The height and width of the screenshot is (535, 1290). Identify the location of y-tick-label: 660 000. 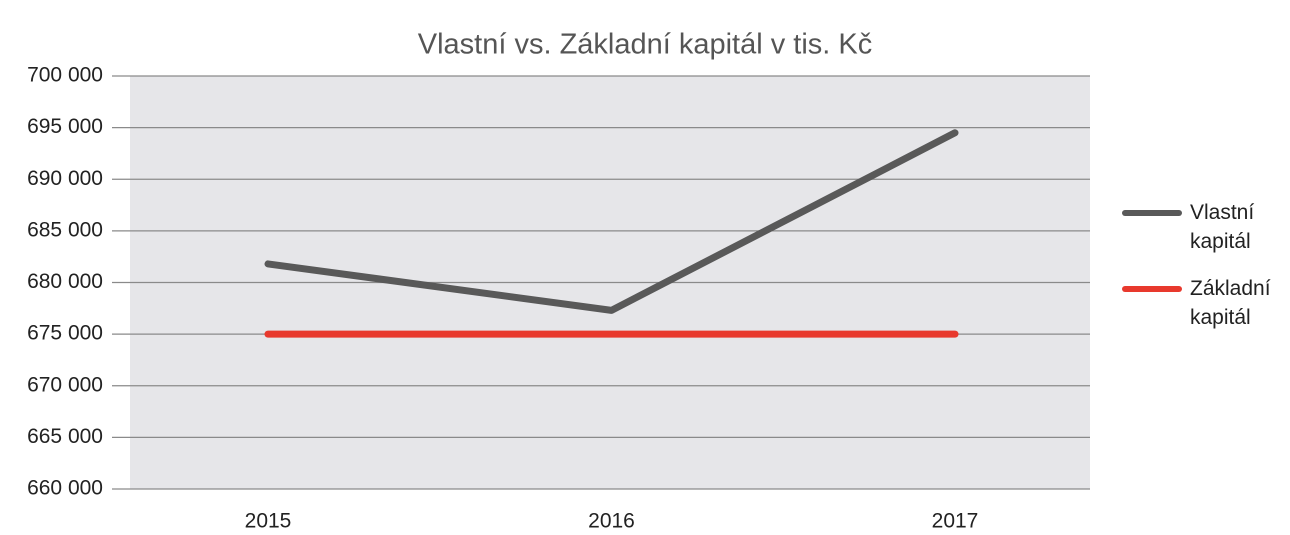
(65, 488).